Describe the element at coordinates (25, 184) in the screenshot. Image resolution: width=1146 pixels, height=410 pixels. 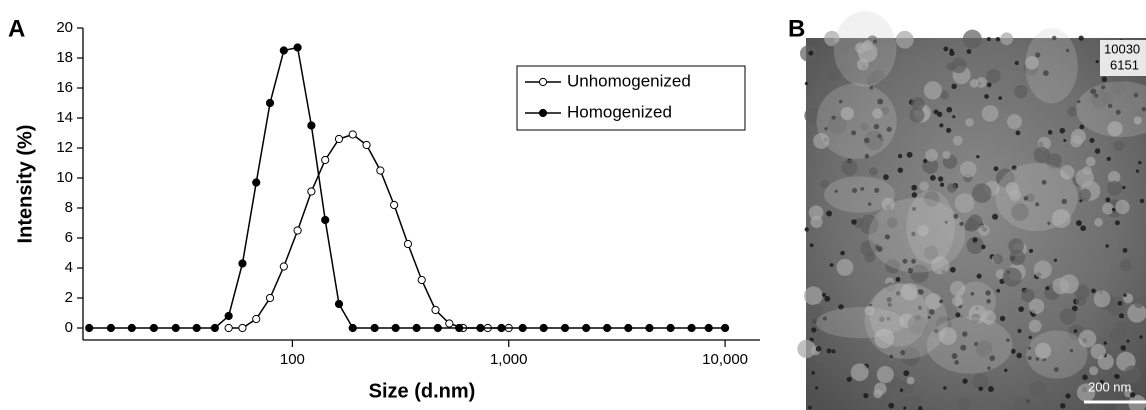
I see `y-axis-label: Intensity (%)` at that location.